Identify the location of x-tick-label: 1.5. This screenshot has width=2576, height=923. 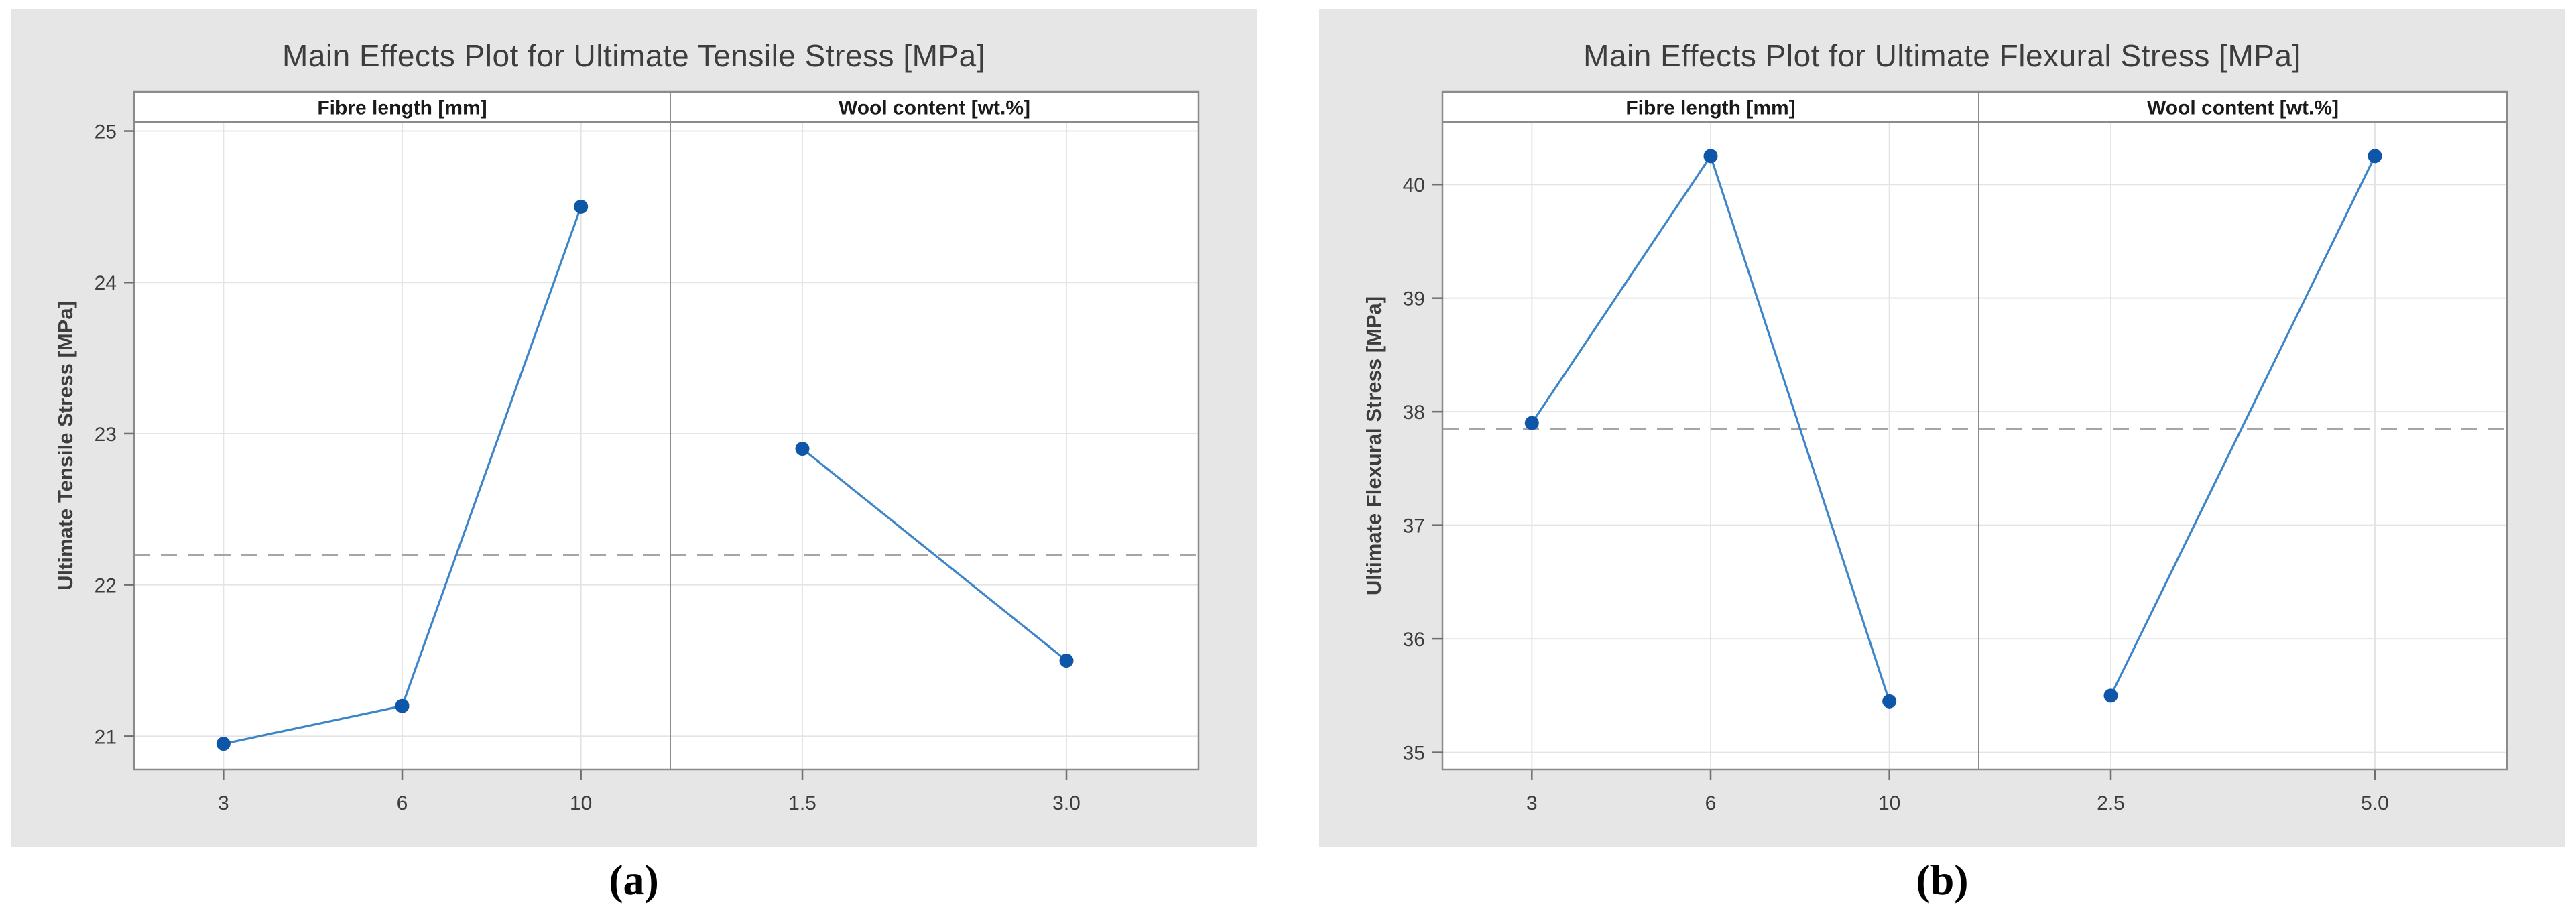
(802, 803).